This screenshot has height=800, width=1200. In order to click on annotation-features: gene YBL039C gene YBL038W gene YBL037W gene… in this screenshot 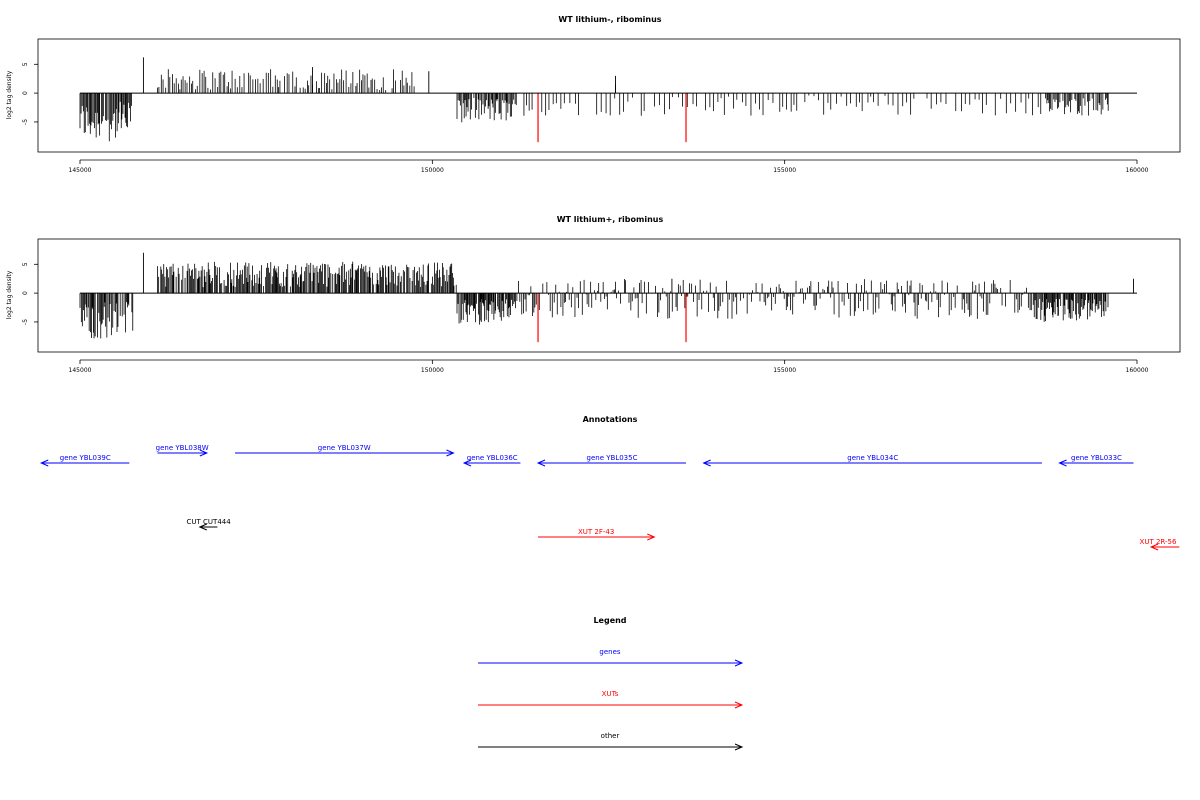, I will do `click(609, 497)`.